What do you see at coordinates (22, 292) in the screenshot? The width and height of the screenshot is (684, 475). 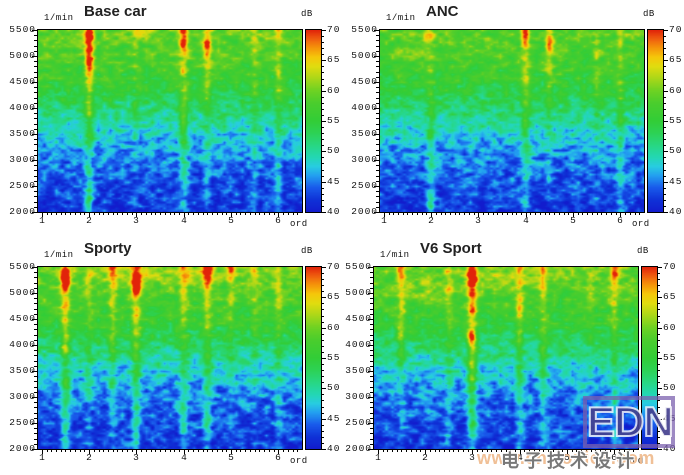 I see `y-tick-label: 5000` at bounding box center [22, 292].